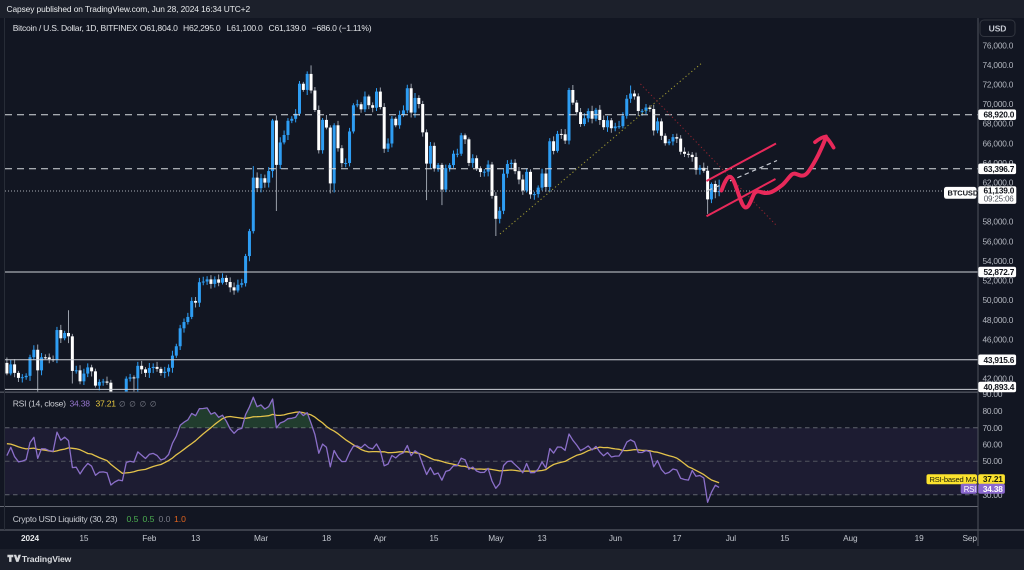  Describe the element at coordinates (998, 143) in the screenshot. I see `svg-text: 66,000.0` at that location.